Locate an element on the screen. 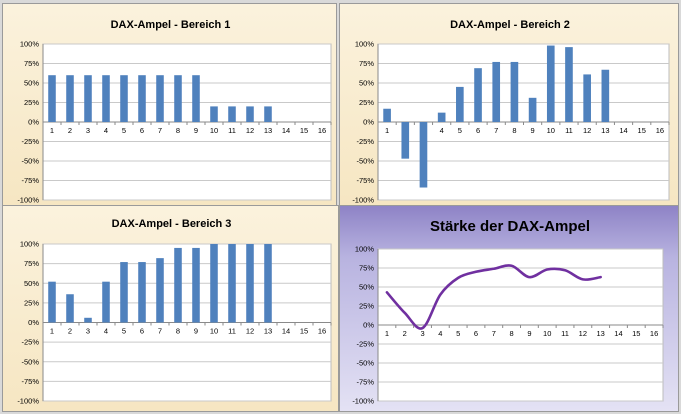 The height and width of the screenshot is (414, 681). x-tick-label: 1 is located at coordinates (52, 331).